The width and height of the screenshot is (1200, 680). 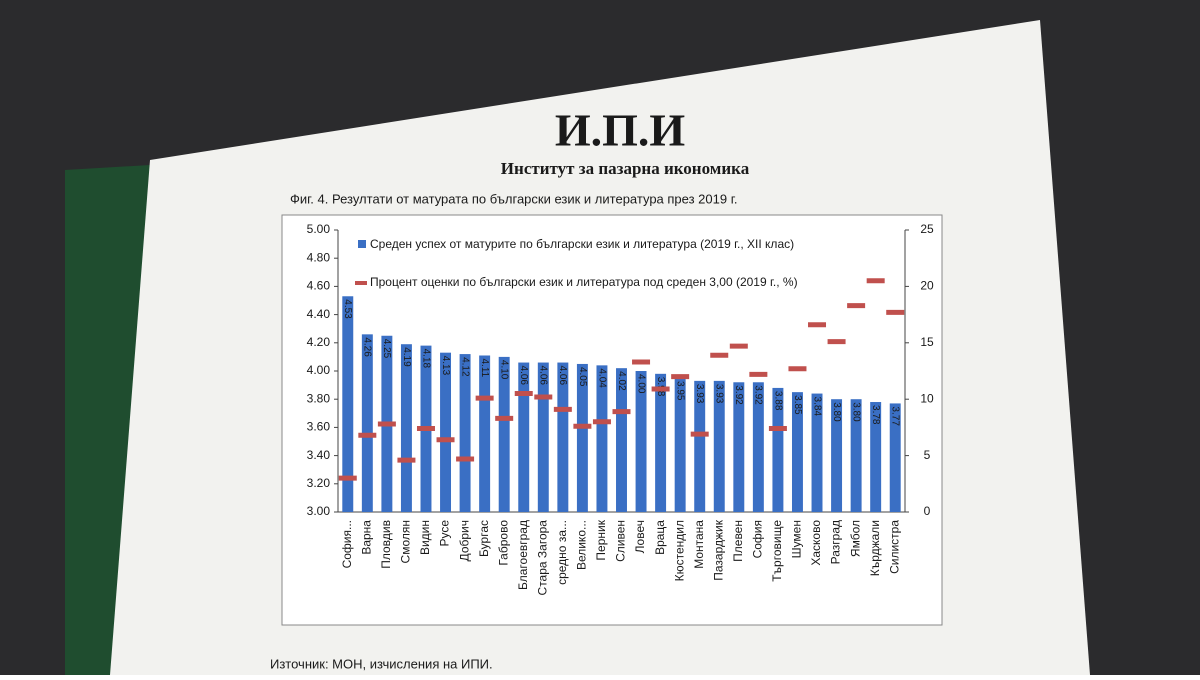 What do you see at coordinates (927, 342) in the screenshot?
I see `y2-tick-label: 15` at bounding box center [927, 342].